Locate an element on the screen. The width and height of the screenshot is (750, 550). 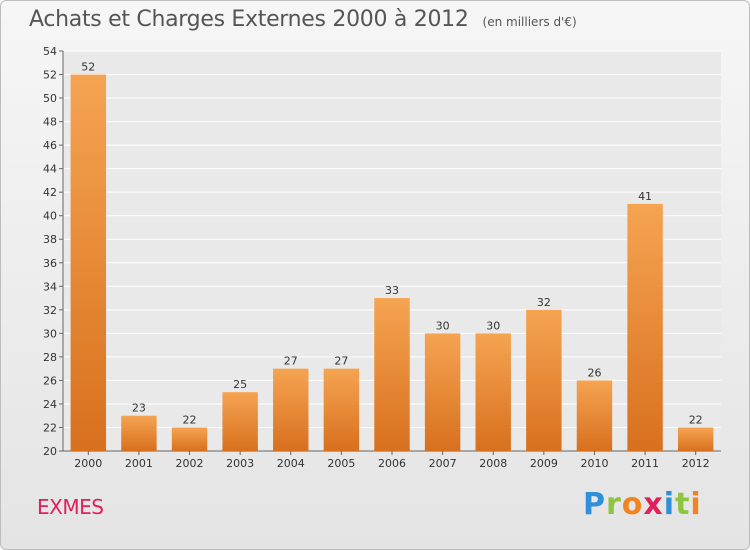
y-tick-label: 20 is located at coordinates (50, 451).